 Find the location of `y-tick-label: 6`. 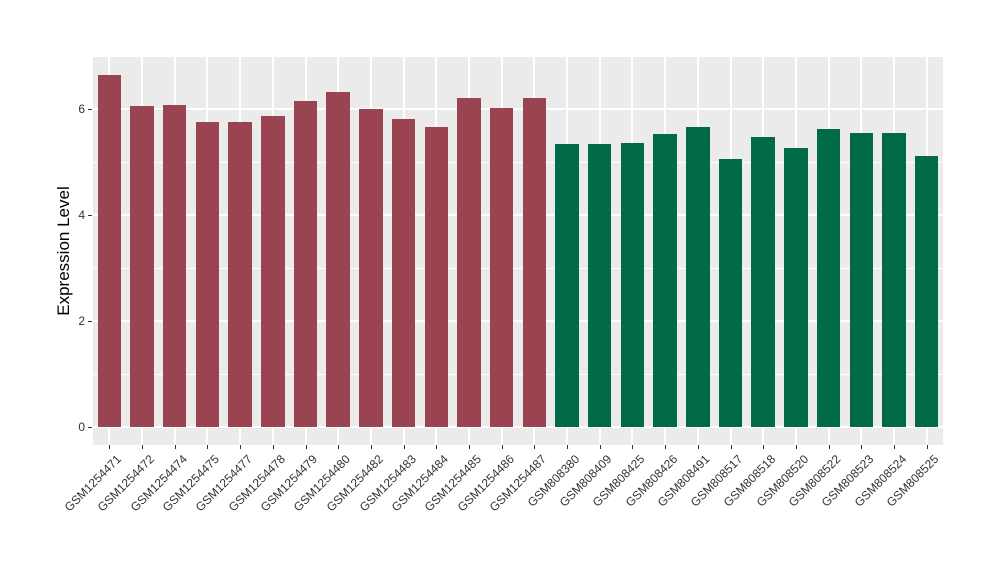

y-tick-label: 6 is located at coordinates (81, 109).